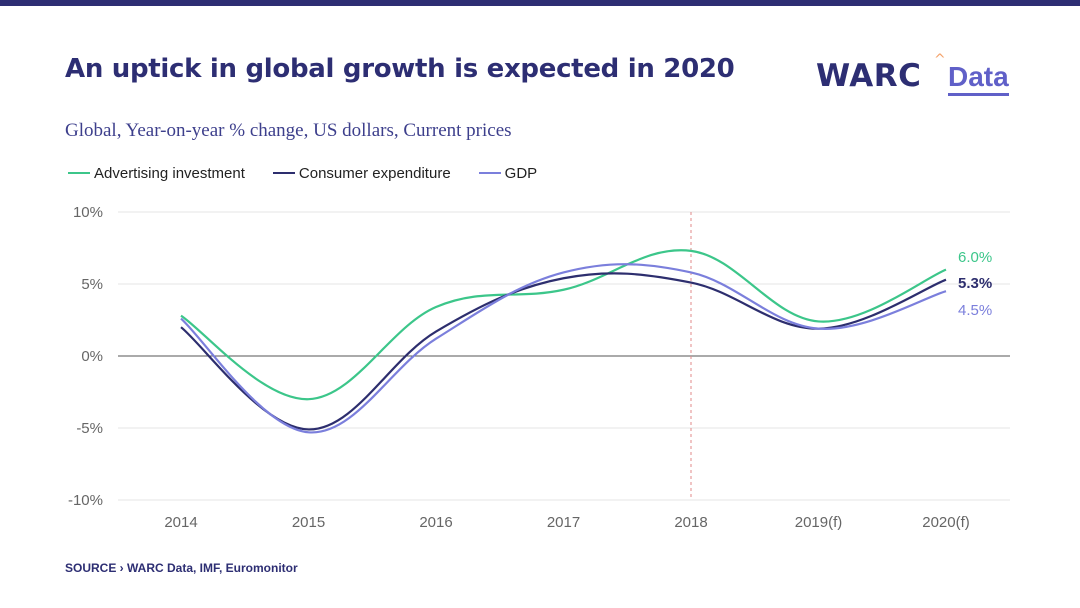 The height and width of the screenshot is (608, 1080). Describe the element at coordinates (308, 522) in the screenshot. I see `x-tick-label: 2015` at that location.